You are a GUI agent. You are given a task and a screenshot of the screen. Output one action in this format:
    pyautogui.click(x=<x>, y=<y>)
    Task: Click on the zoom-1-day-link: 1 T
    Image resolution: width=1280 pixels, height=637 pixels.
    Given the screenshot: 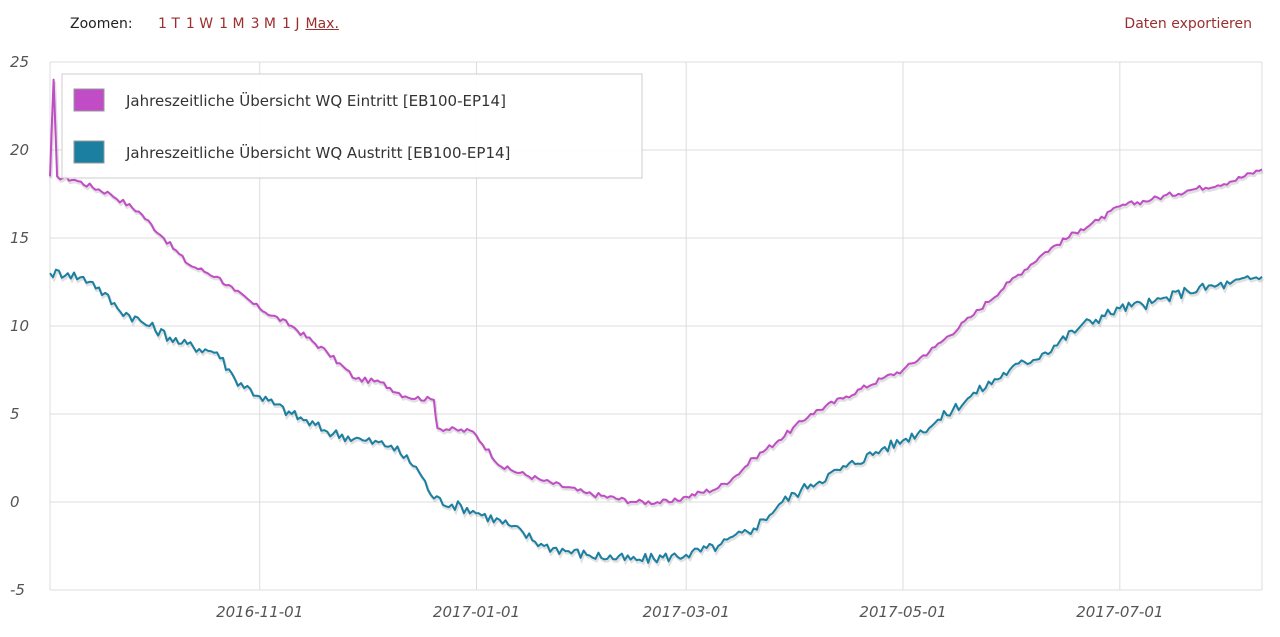 What is the action you would take?
    pyautogui.click(x=169, y=24)
    